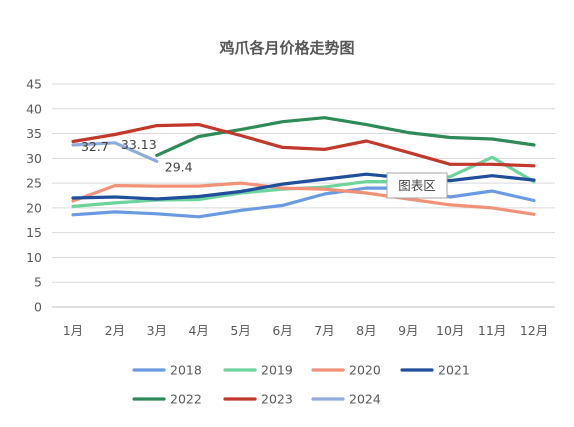  I want to click on x-tick-label: 3月, so click(157, 330).